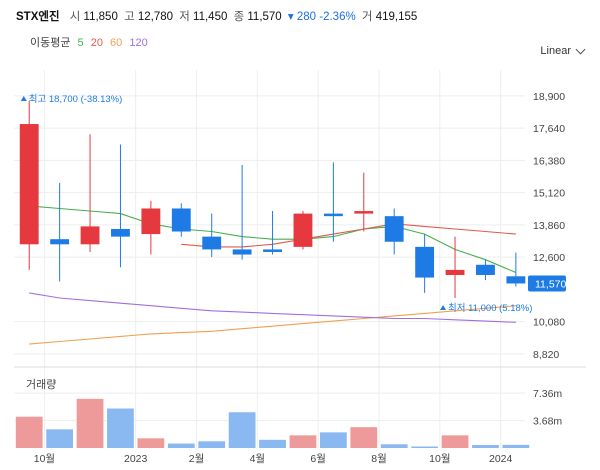 The width and height of the screenshot is (600, 470). Describe the element at coordinates (549, 97) in the screenshot. I see `y-tick-label: 18,900` at that location.